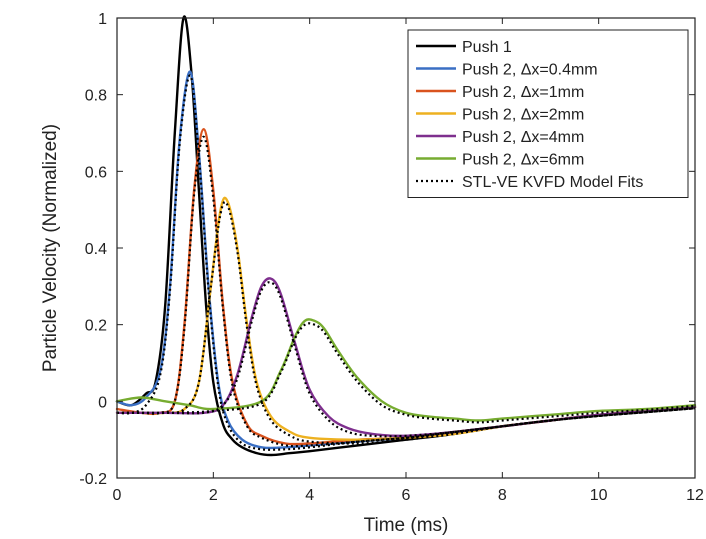 The height and width of the screenshot is (539, 706). Describe the element at coordinates (213, 495) in the screenshot. I see `x-tick-label: 2` at that location.